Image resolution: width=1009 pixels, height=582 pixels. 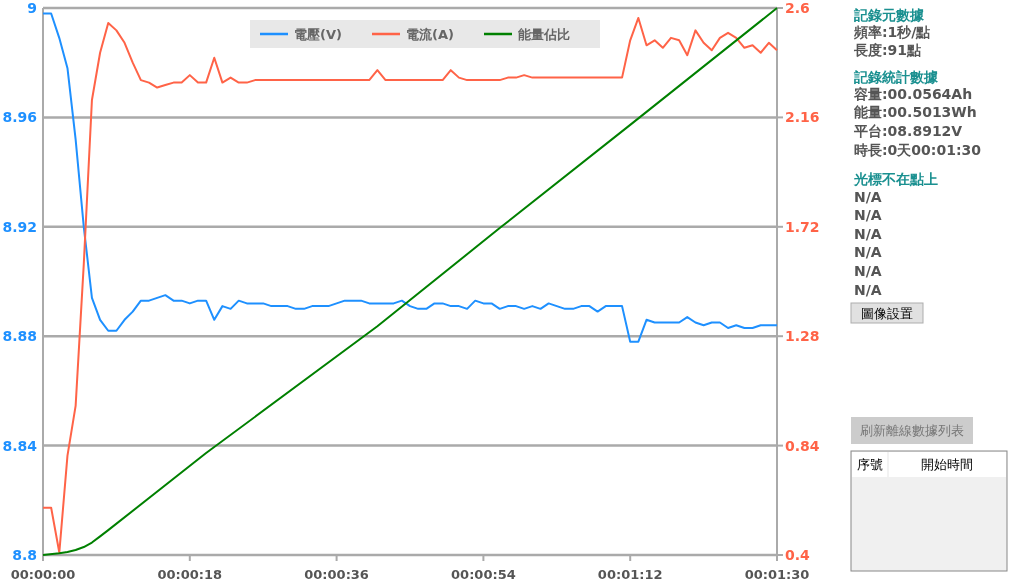 What do you see at coordinates (20, 445) in the screenshot?
I see `y-tick-label: 8.84` at bounding box center [20, 445].